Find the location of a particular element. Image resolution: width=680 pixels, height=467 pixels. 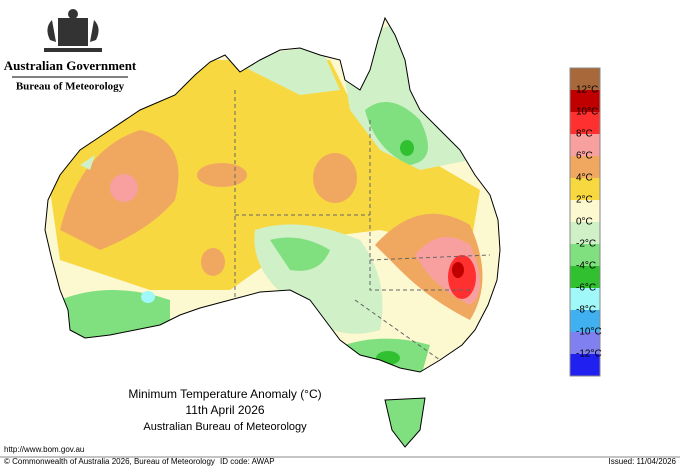

legend-label: -10°C is located at coordinates (589, 332).